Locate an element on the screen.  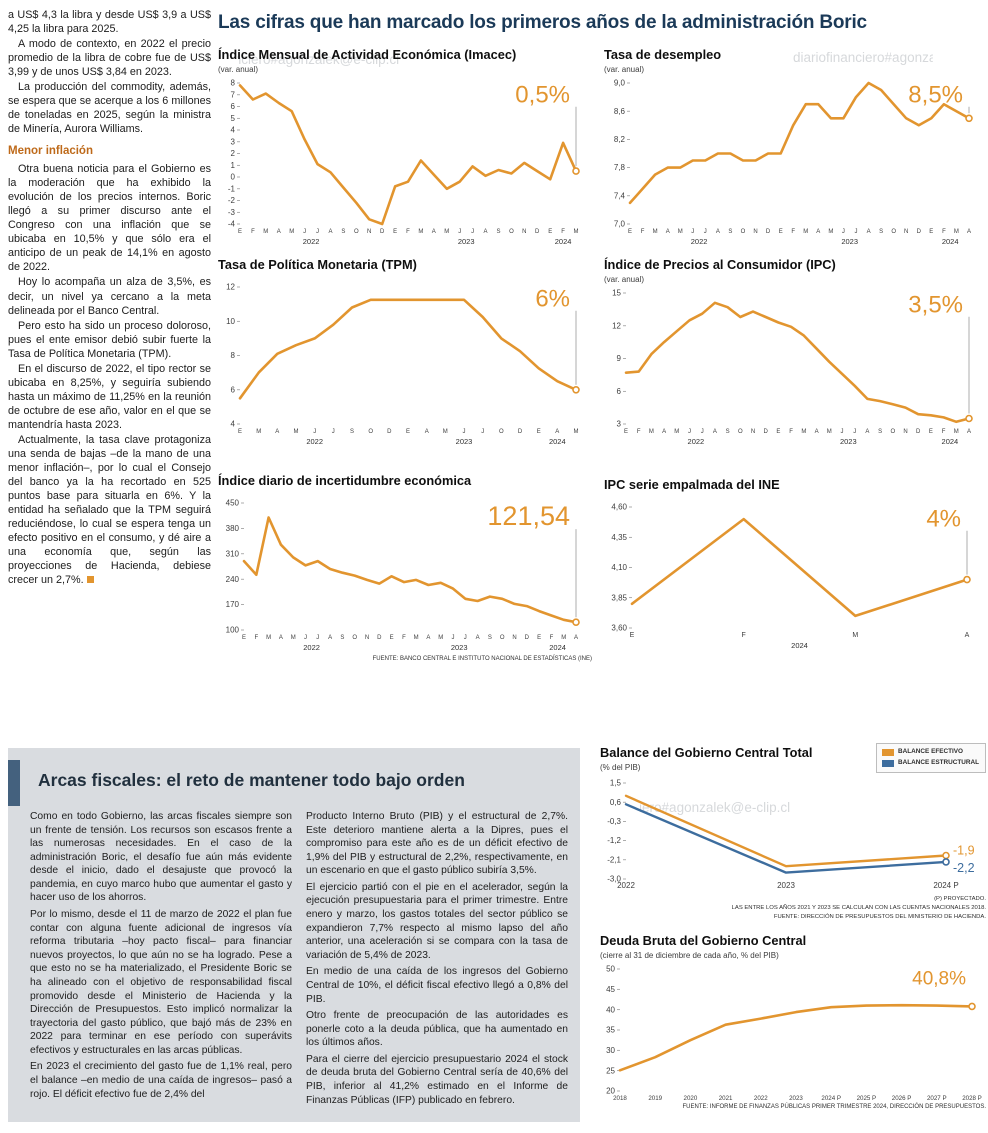
chart-title: Tasa de Política Monetaria (TPM) is located at coordinates (317, 264).